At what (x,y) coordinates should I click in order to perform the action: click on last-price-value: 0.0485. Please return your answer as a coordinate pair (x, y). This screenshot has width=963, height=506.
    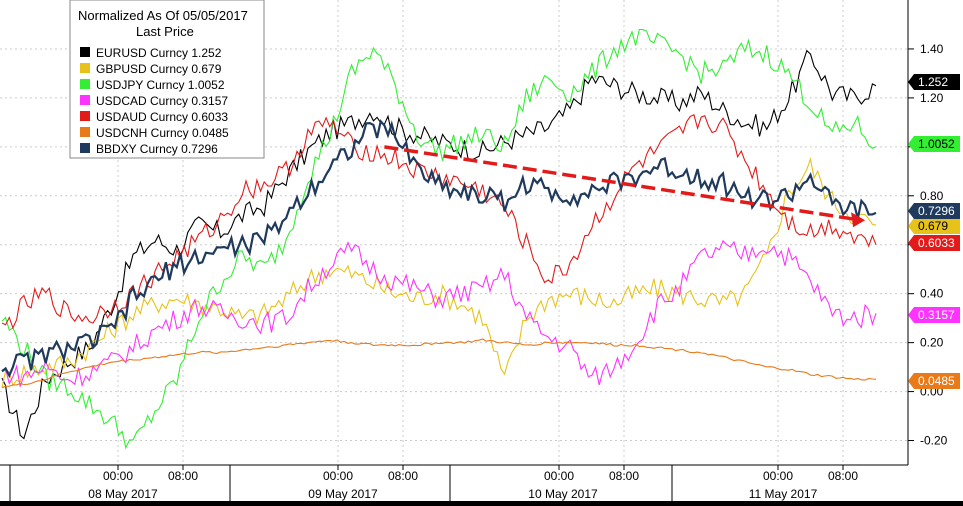
    Looking at the image, I should click on (936, 381).